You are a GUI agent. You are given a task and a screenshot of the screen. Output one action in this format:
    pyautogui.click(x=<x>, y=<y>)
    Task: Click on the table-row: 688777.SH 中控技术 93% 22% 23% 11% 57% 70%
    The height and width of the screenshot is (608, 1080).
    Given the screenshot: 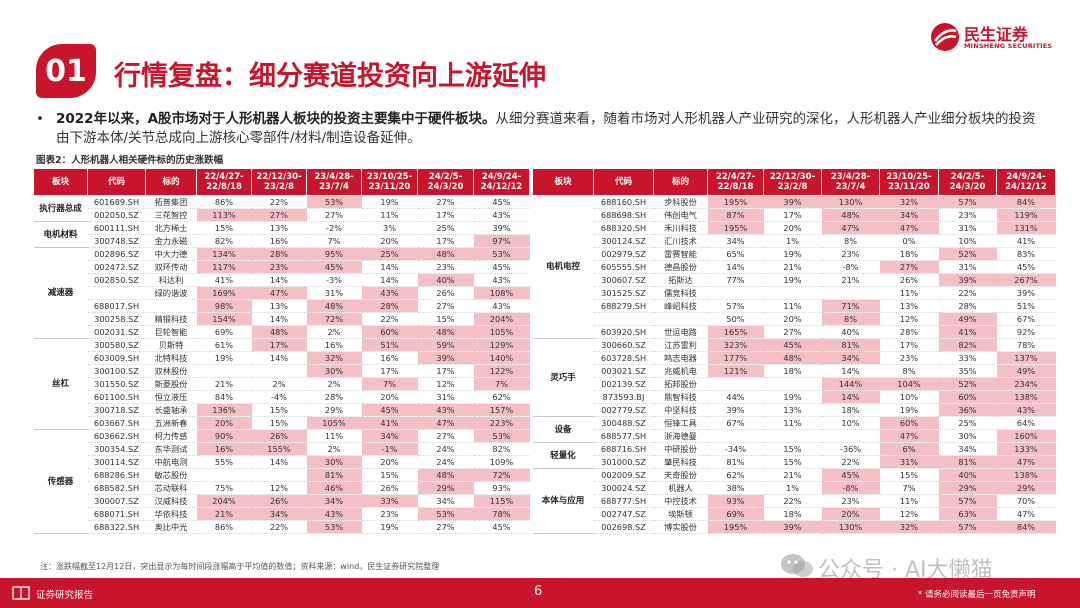 What is the action you would take?
    pyautogui.click(x=794, y=501)
    